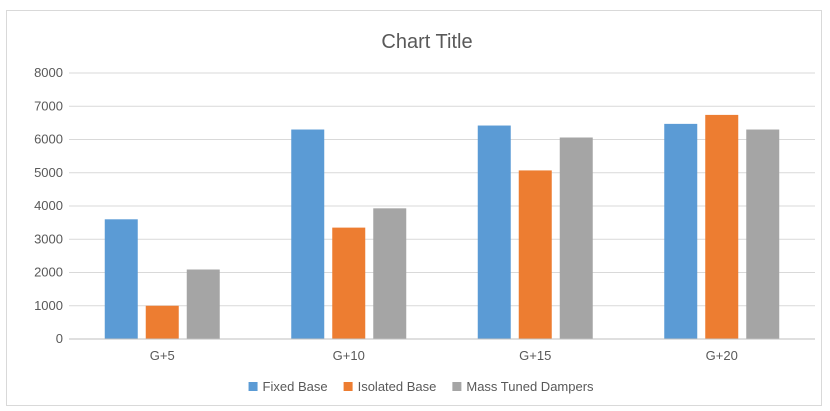  What do you see at coordinates (444, 355) in the screenshot?
I see `x-axis-tick-labels: G+5 G+10 G+15 G+20` at bounding box center [444, 355].